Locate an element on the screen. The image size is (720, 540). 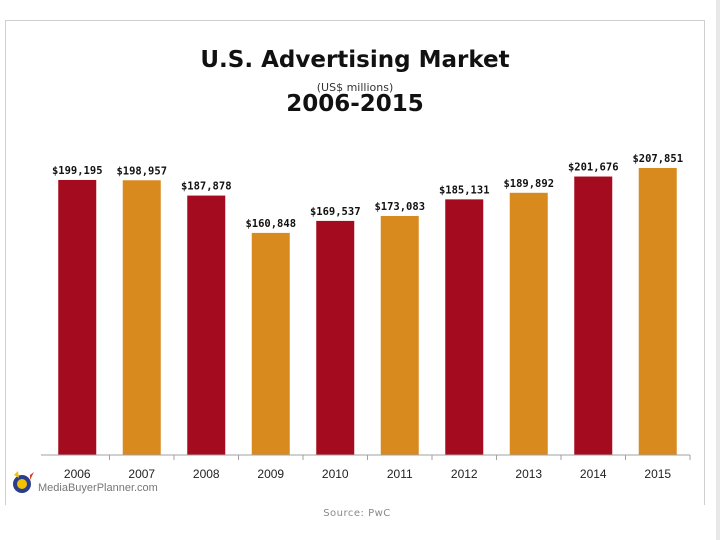
bar-2008 is located at coordinates (206, 325).